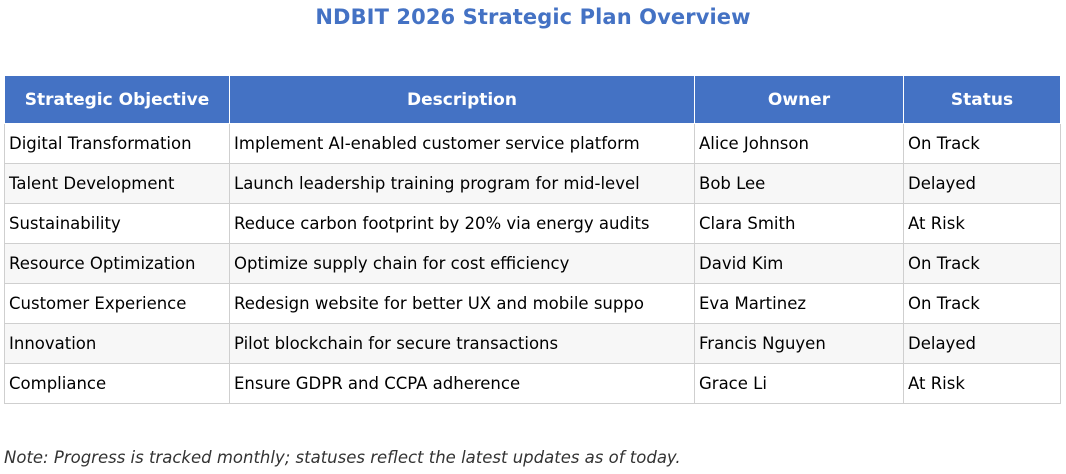 This screenshot has width=1066, height=474. I want to click on cell-owner: Grace Li, so click(799, 383).